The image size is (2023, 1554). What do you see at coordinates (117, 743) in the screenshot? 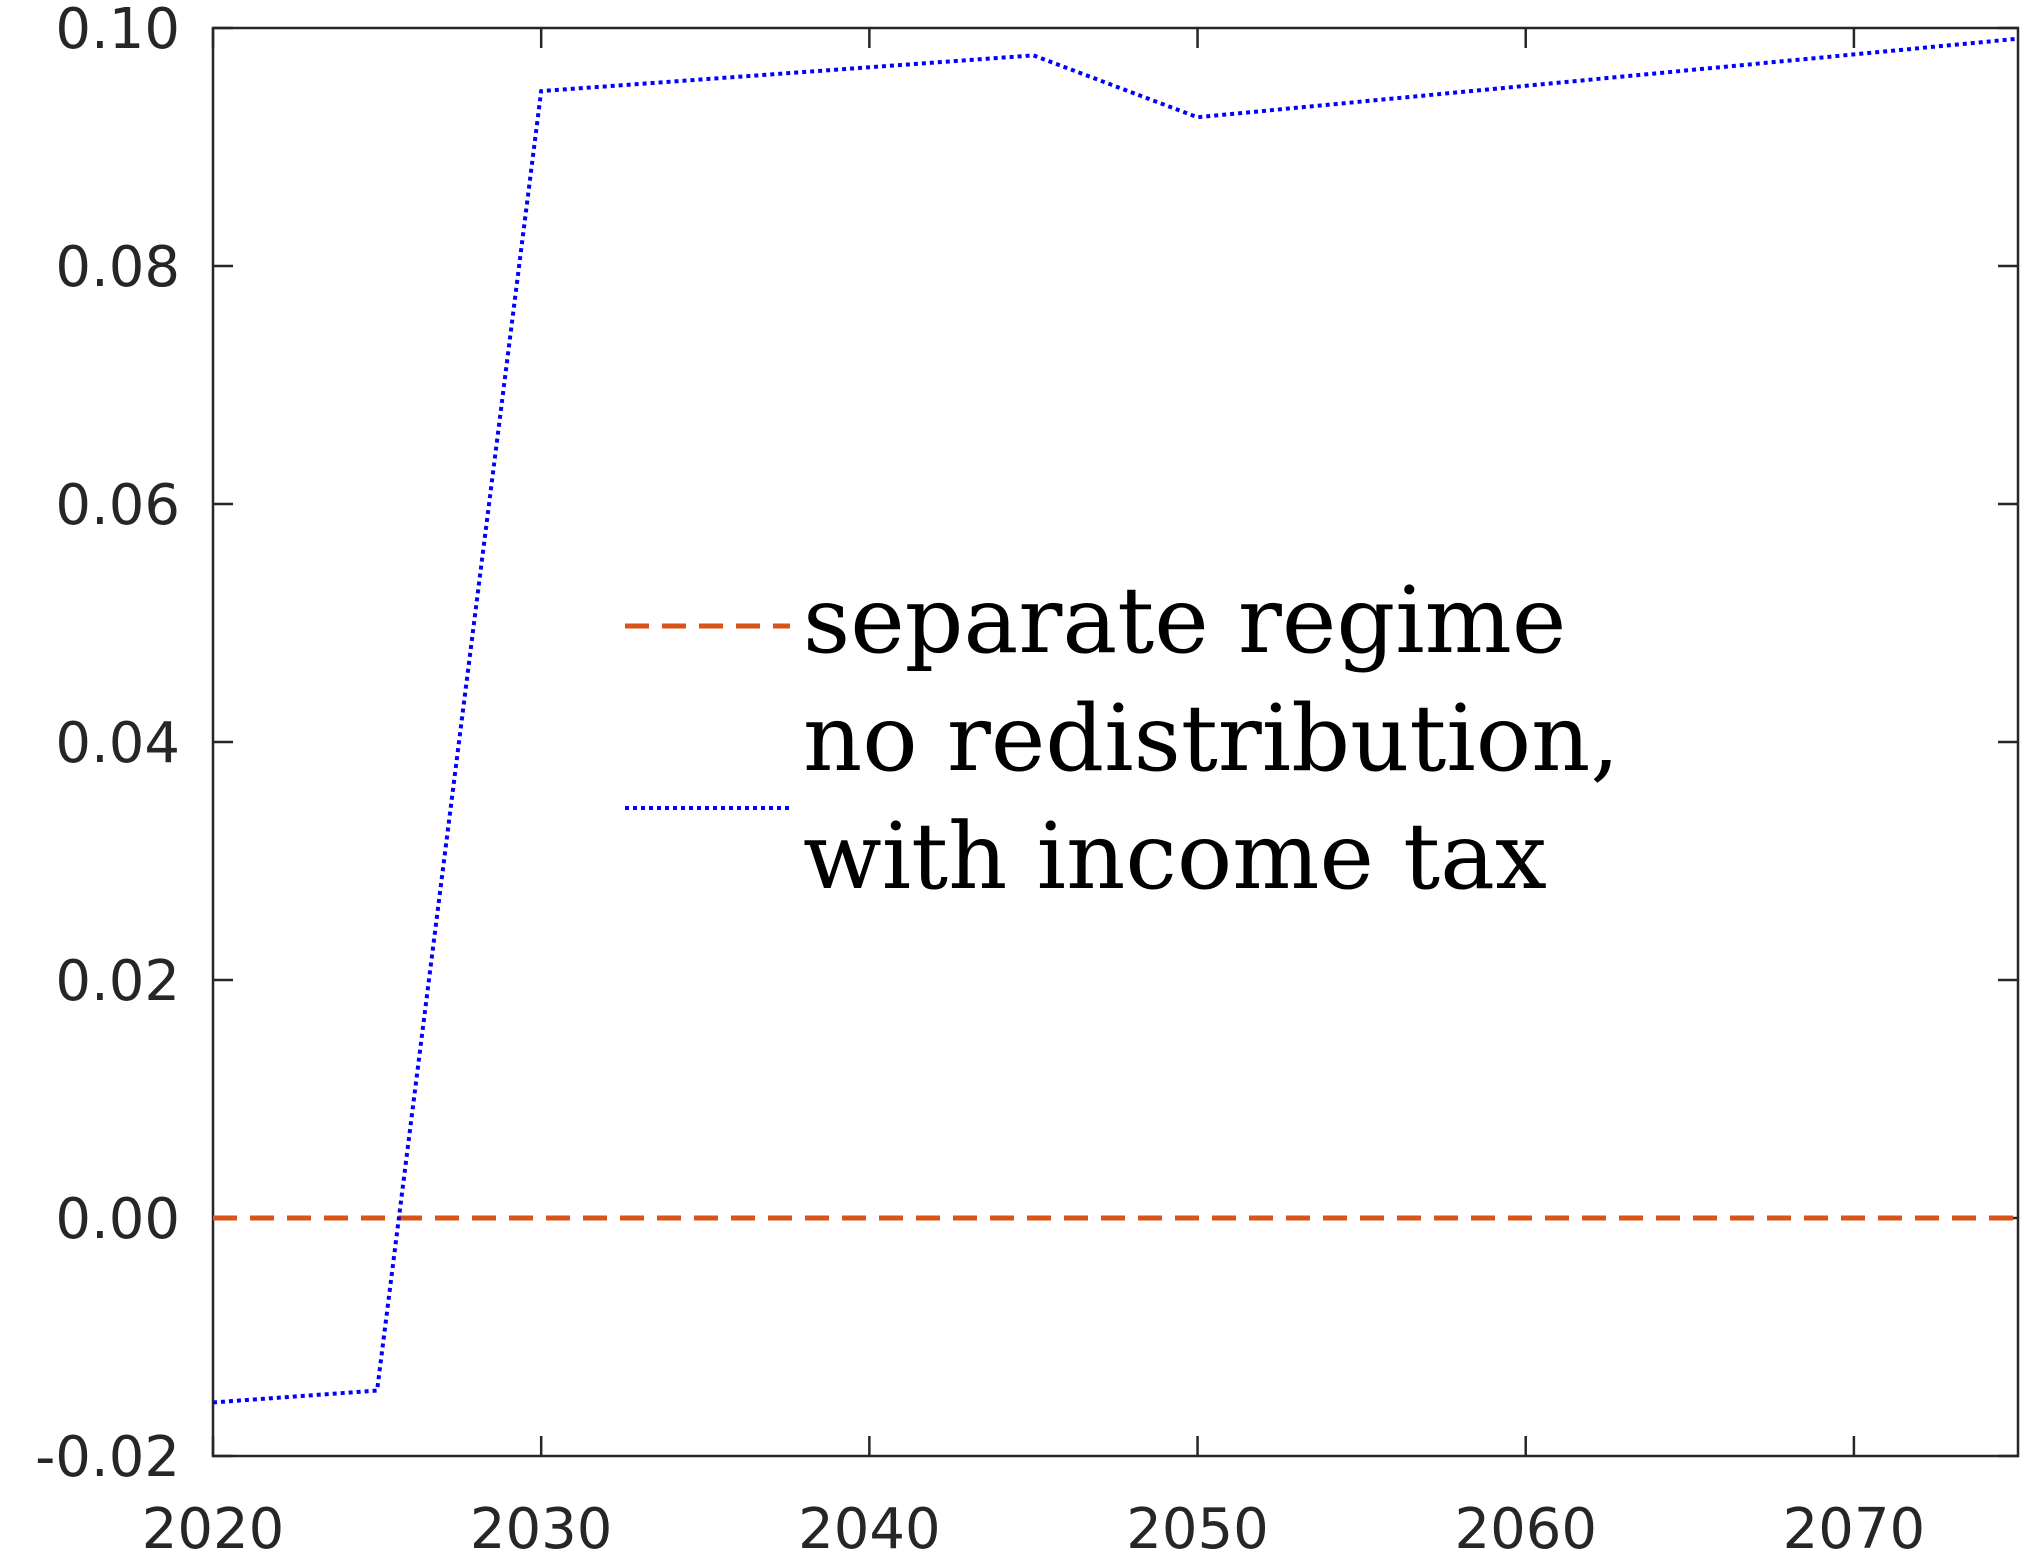
I see `y-tick-label: 0.04` at bounding box center [117, 743].